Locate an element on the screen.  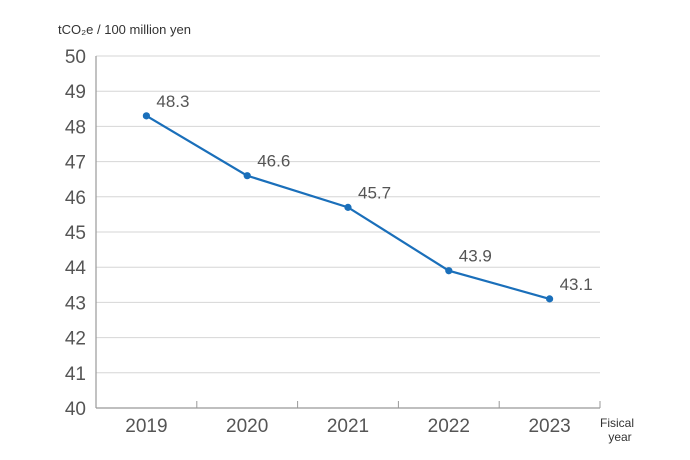
y-tick-label: 45 is located at coordinates (75, 233).